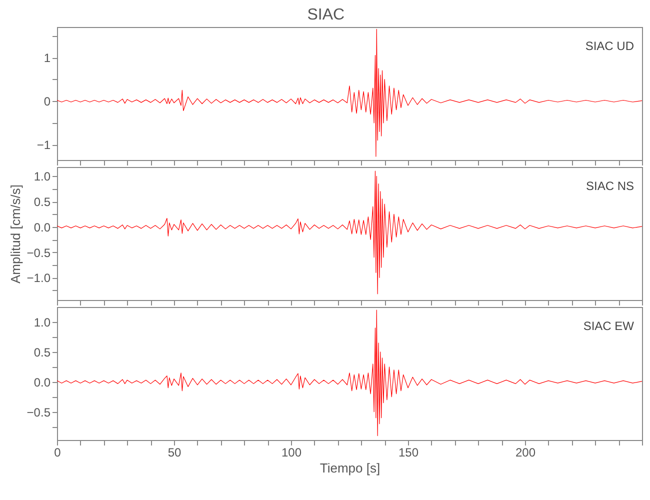 Image resolution: width=650 pixels, height=500 pixels. Describe the element at coordinates (610, 186) in the screenshot. I see `annotation: SIAC NS` at that location.